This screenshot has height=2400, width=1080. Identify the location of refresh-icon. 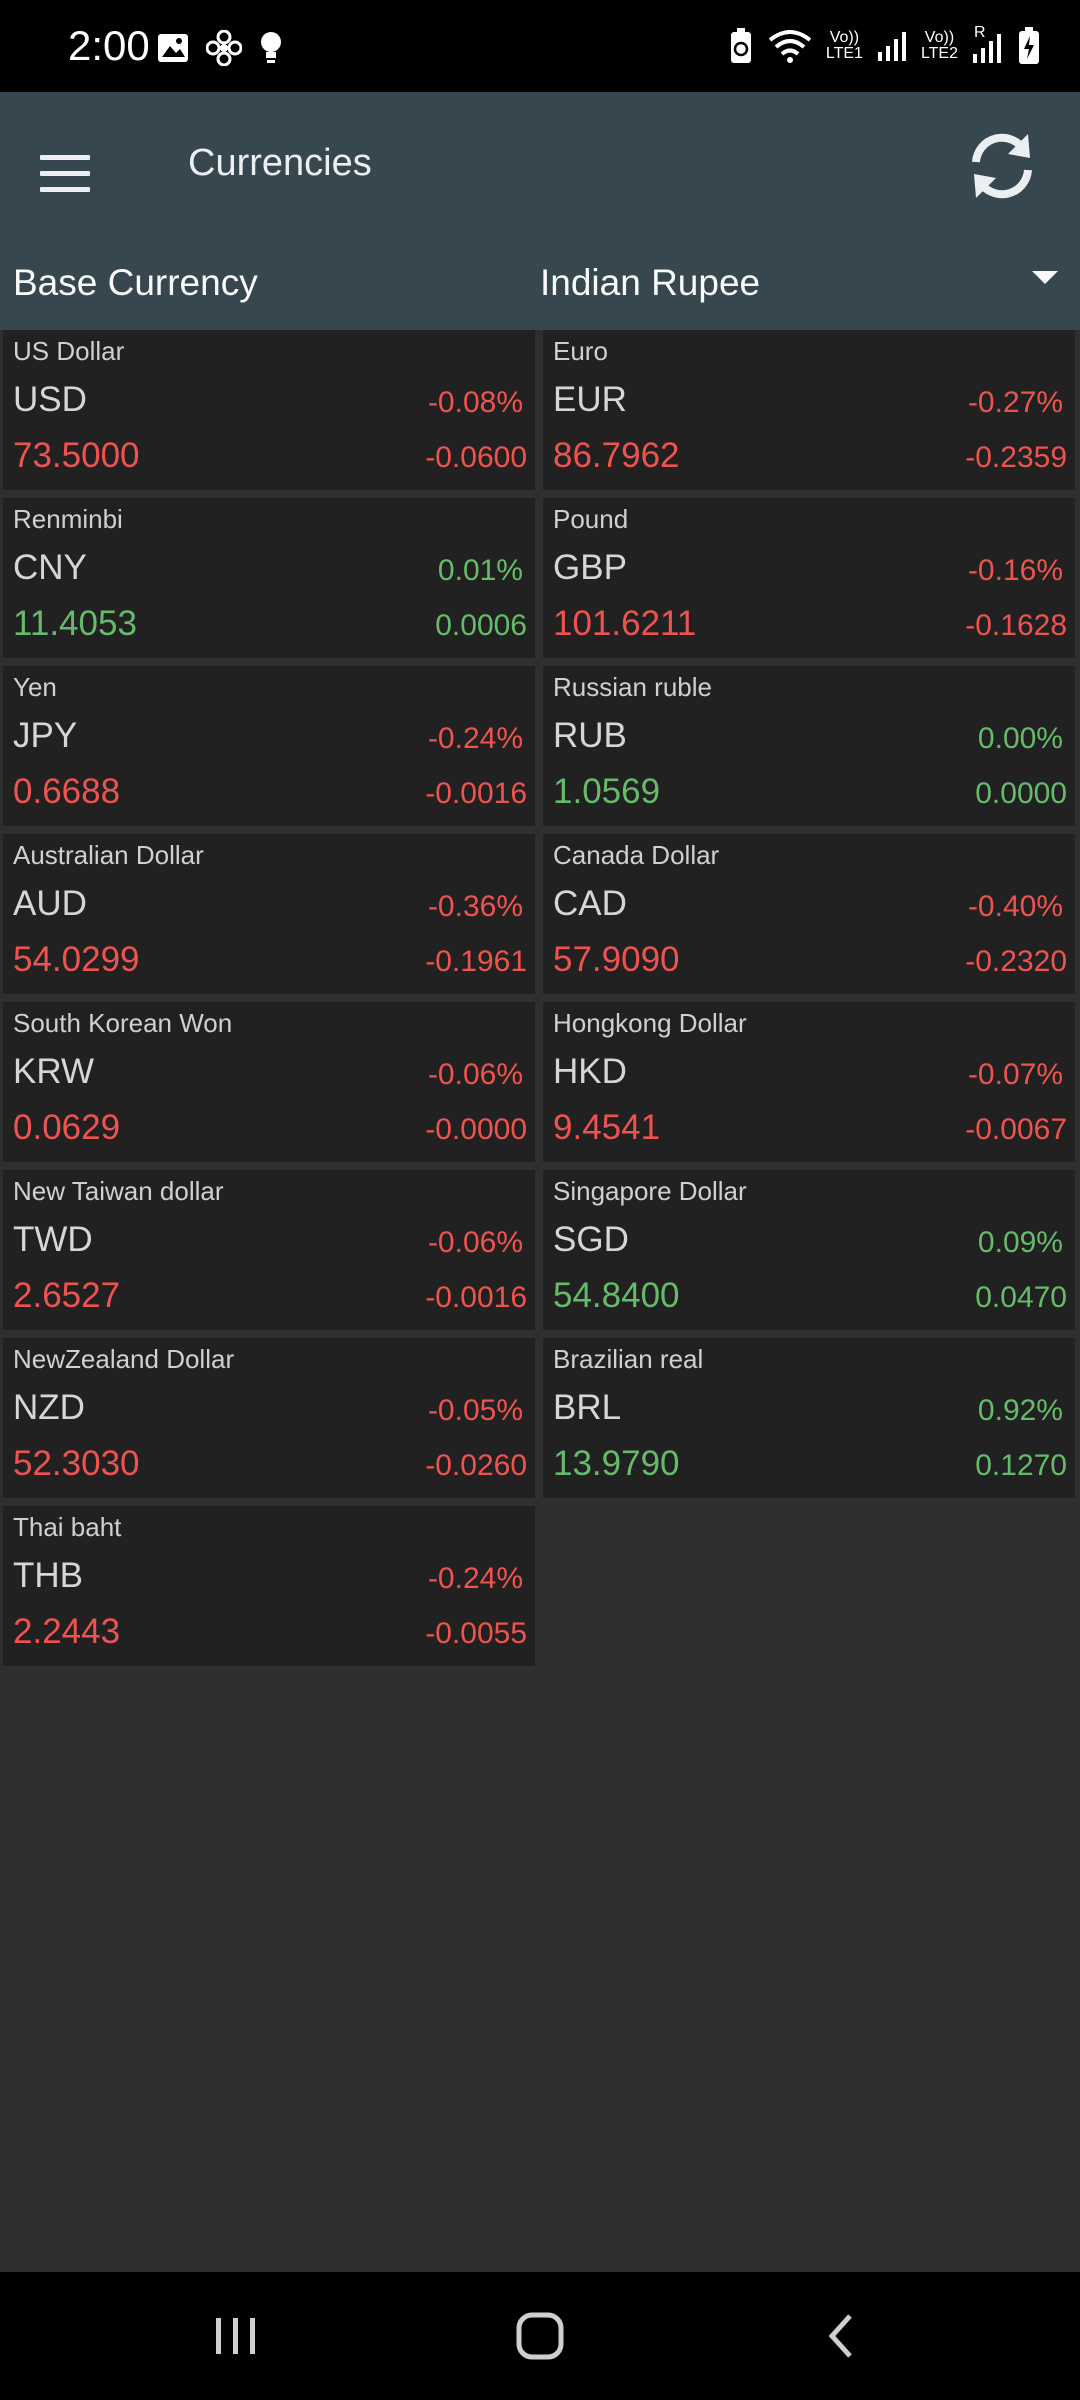
(1002, 166).